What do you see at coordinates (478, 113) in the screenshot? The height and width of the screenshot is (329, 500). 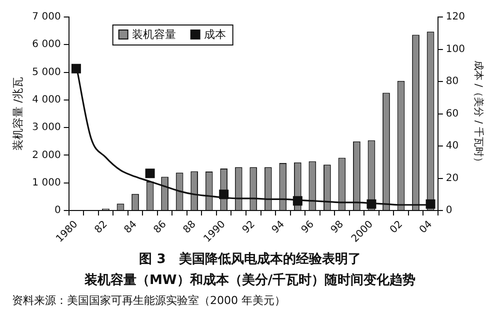 I see `y2-axis-title: 成本 /（美分 / 千瓦时）` at bounding box center [478, 113].